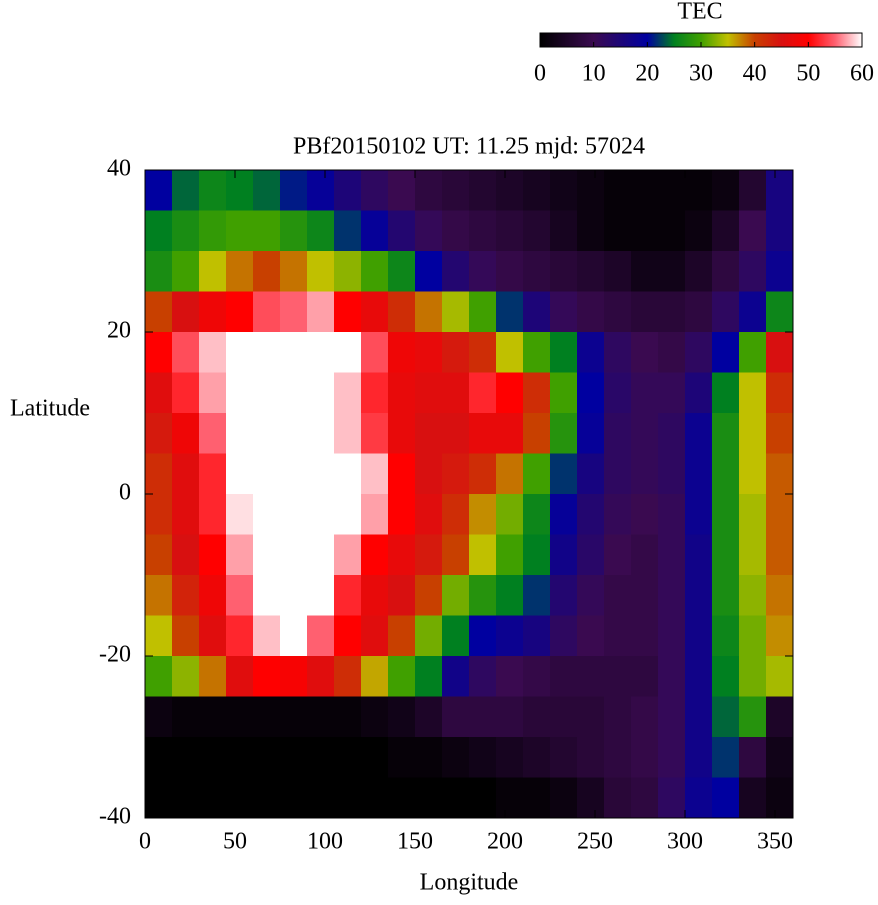 The image size is (878, 905). Describe the element at coordinates (119, 169) in the screenshot. I see `y-tick-label: 40` at that location.